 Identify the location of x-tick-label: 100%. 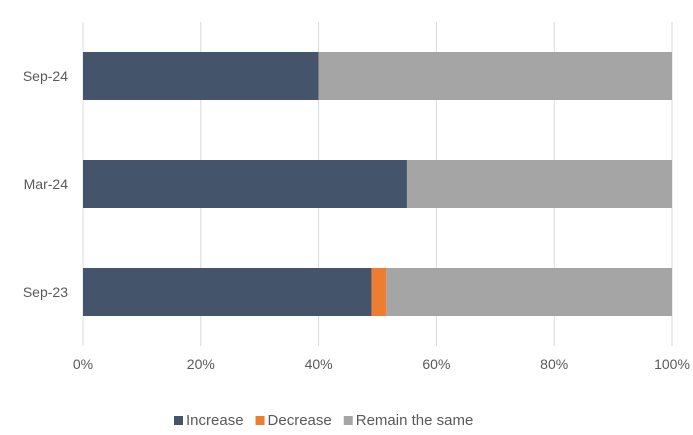
(672, 364).